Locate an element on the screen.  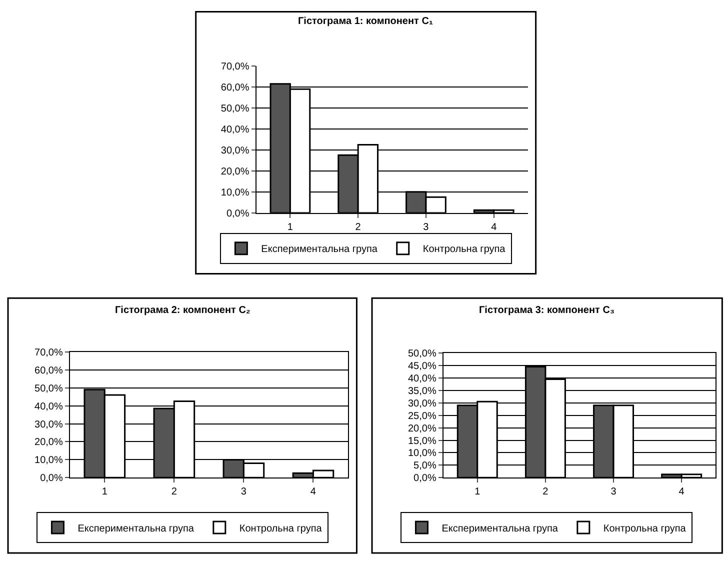
chart-title: Гістограма 1: компонент C₁ is located at coordinates (366, 21).